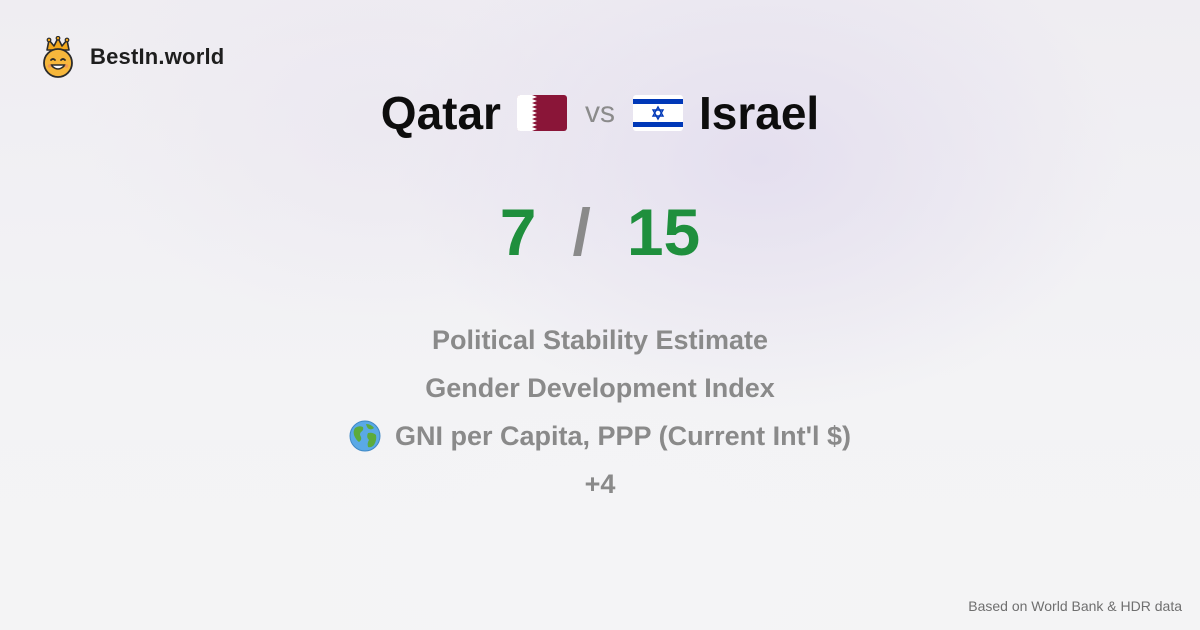 This screenshot has width=1200, height=630. I want to click on score-summary: 7 / 15, so click(600, 232).